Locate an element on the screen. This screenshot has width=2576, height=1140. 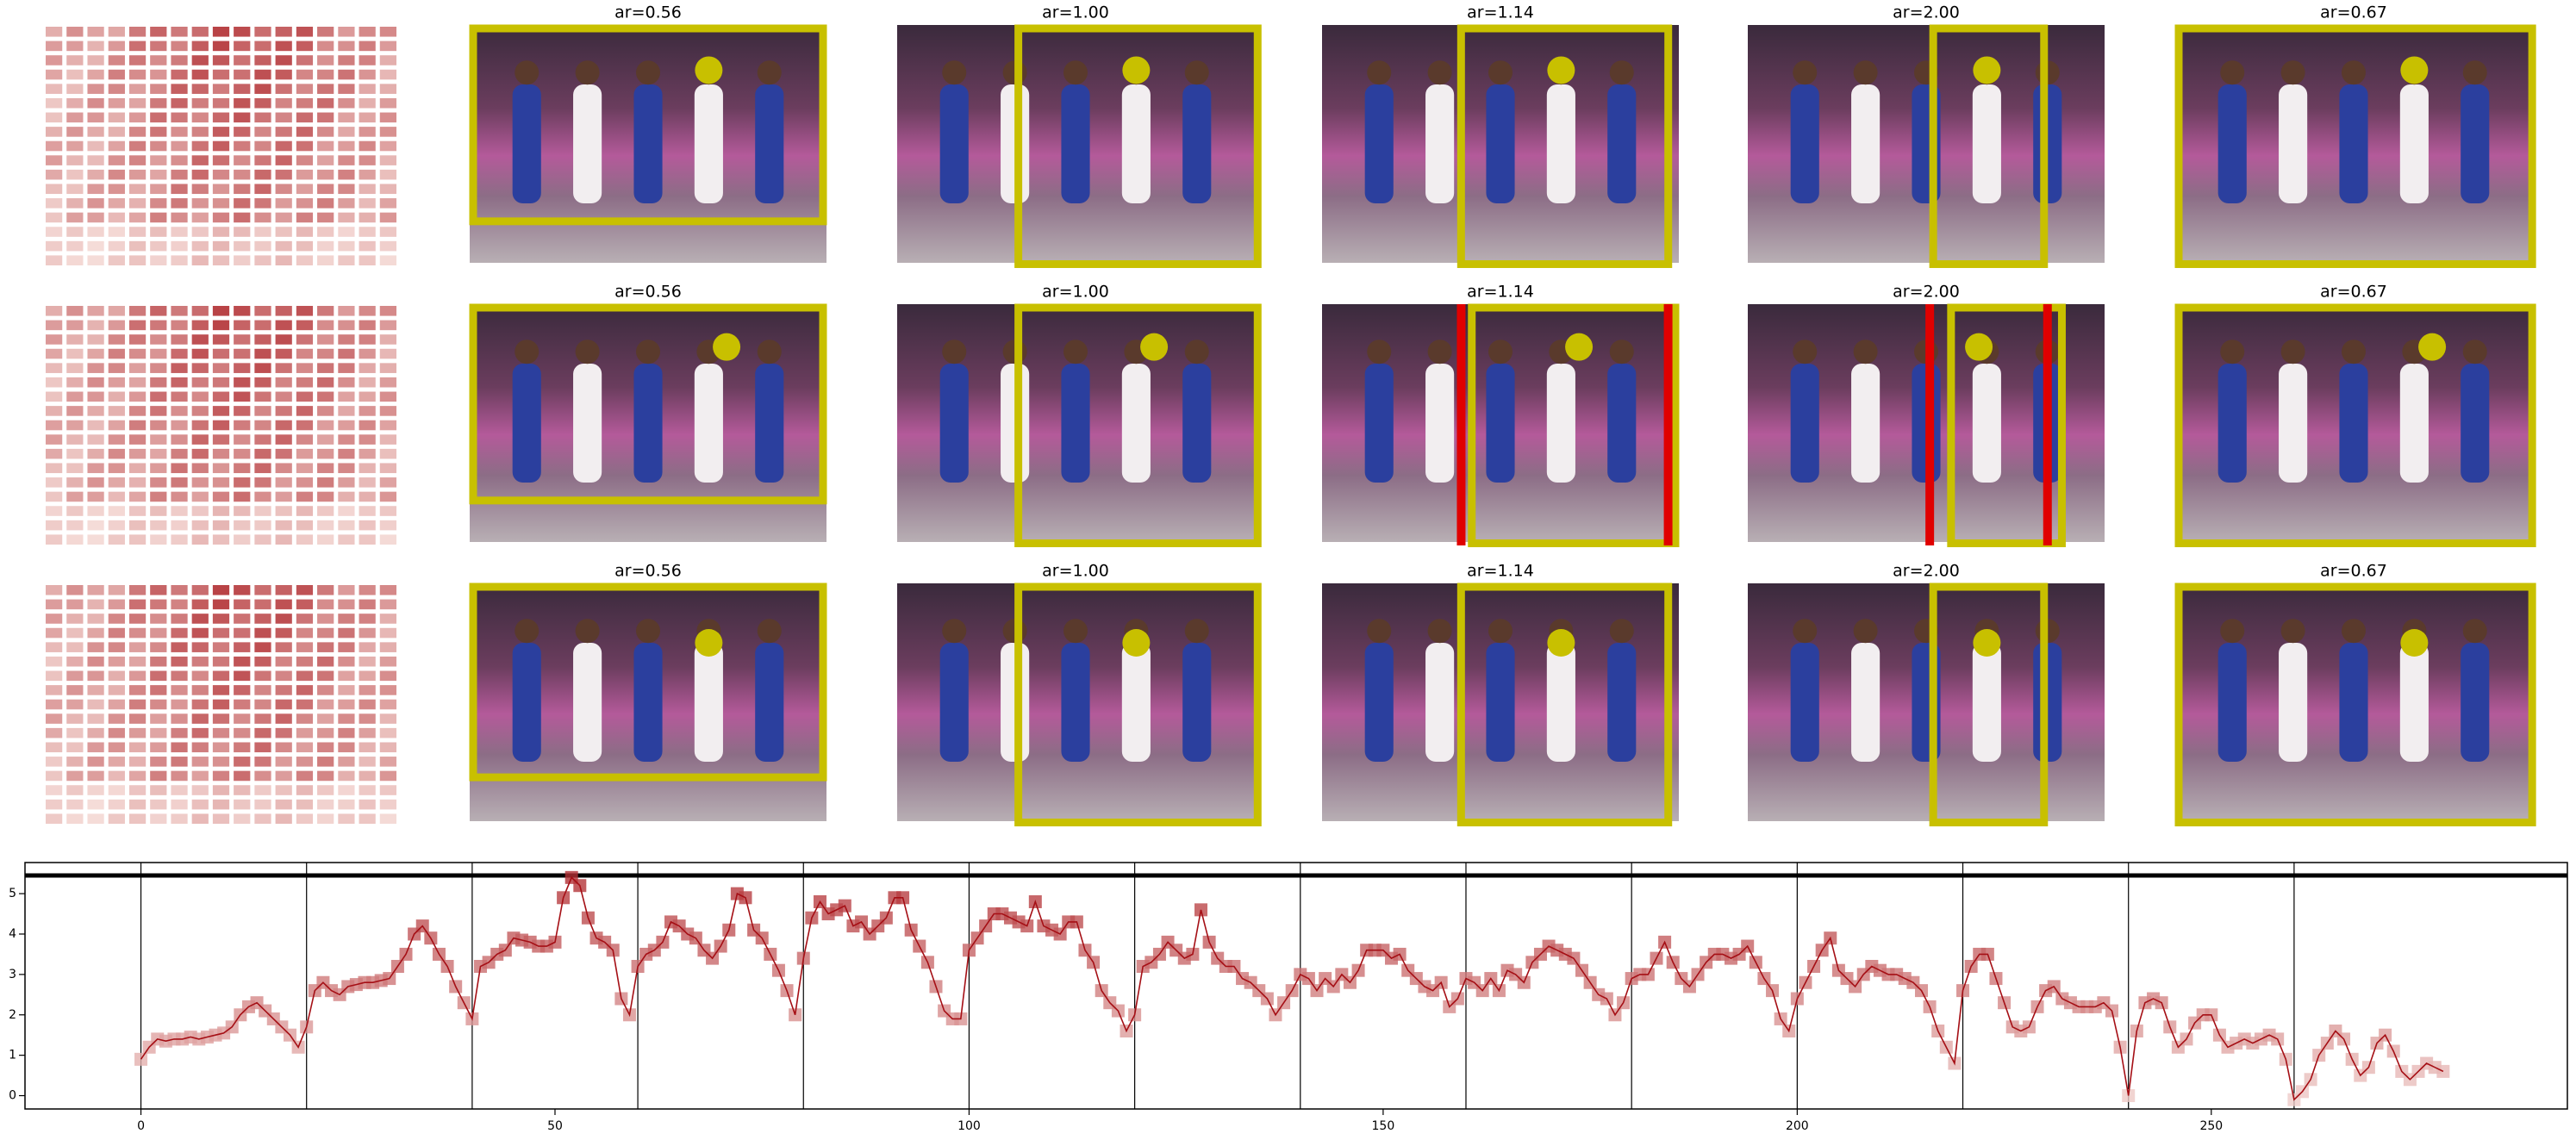
y-tick-label: 3 is located at coordinates (12, 974).